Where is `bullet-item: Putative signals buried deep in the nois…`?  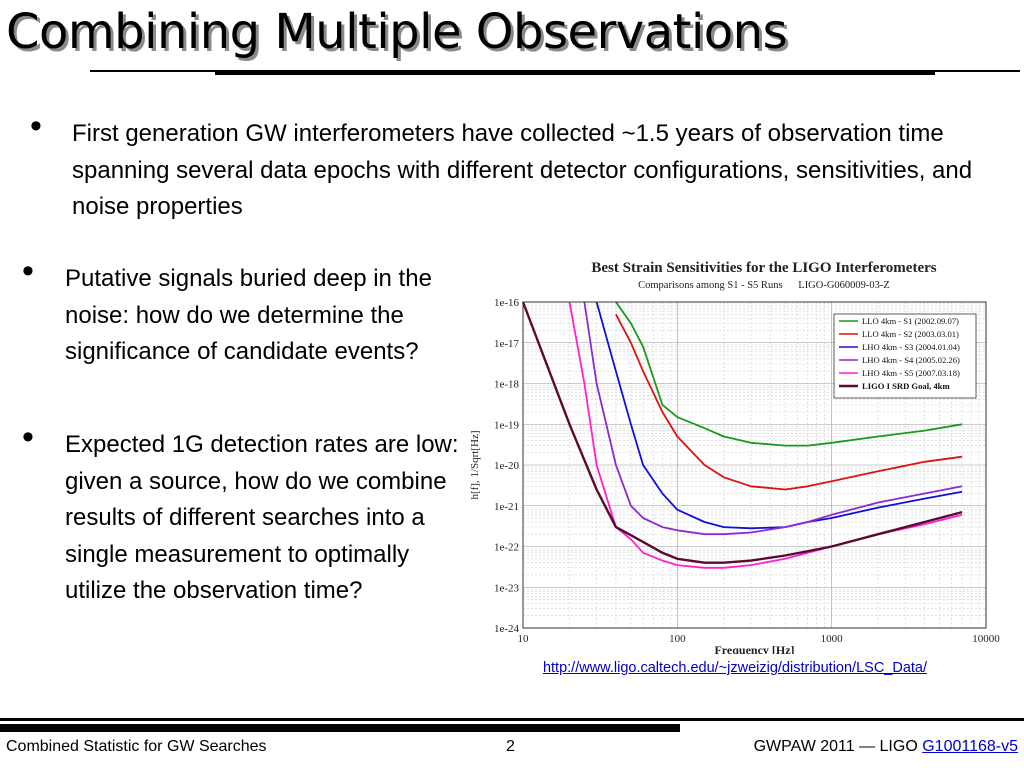
bullet-item: Putative signals buried deep in the nois… is located at coordinates (262, 316).